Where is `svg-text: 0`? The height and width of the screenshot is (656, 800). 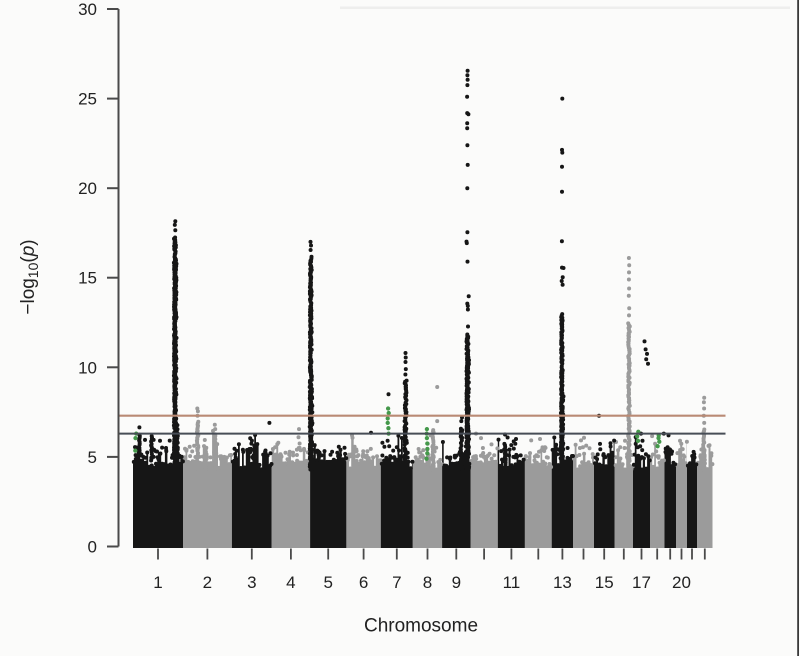 svg-text: 0 is located at coordinates (92, 547).